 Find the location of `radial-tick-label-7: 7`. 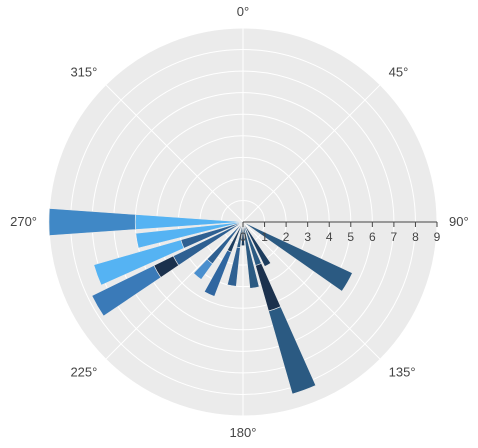

radial-tick-label-7: 7 is located at coordinates (394, 237).